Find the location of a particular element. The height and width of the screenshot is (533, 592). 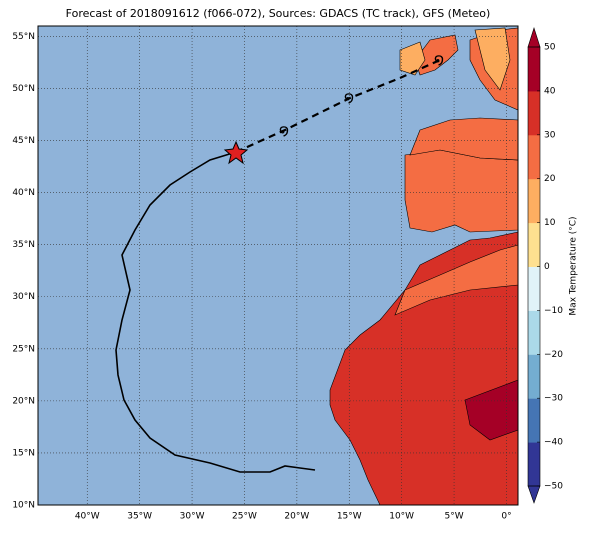

y-tick-label: 45°N is located at coordinates (23, 141).